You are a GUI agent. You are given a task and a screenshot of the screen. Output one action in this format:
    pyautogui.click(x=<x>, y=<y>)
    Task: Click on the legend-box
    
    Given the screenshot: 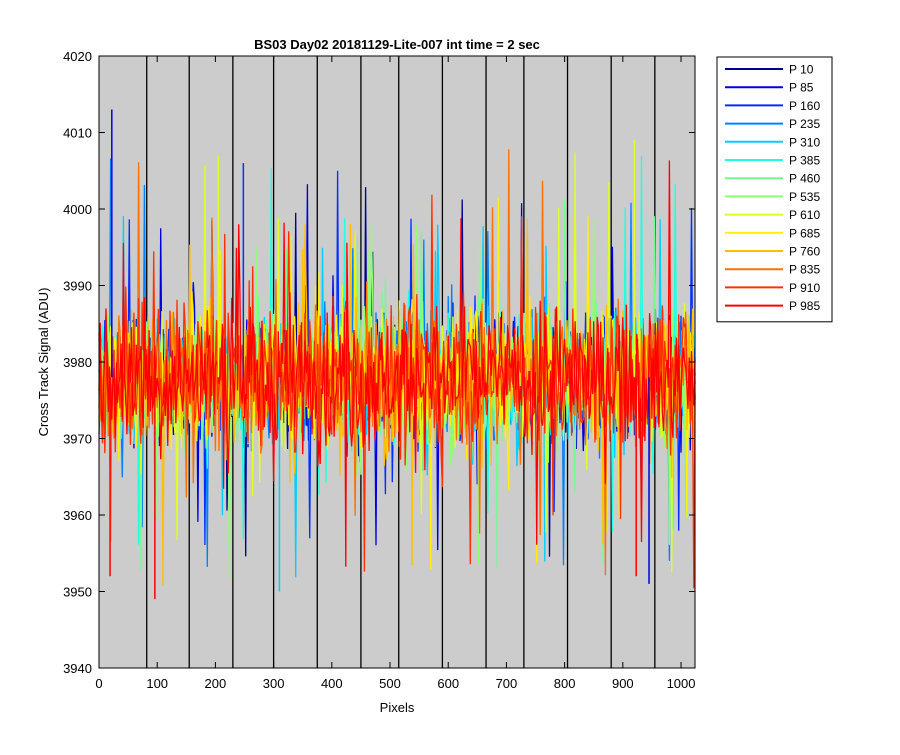 What is the action you would take?
    pyautogui.click(x=774, y=189)
    